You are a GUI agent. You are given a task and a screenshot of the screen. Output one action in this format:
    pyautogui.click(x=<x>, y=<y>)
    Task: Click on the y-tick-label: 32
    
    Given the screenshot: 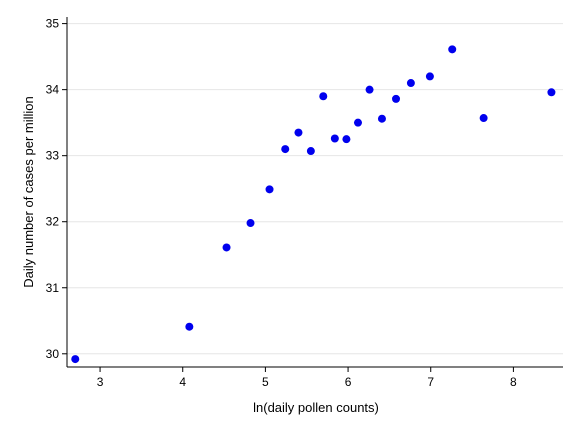 What is the action you would take?
    pyautogui.click(x=53, y=222)
    